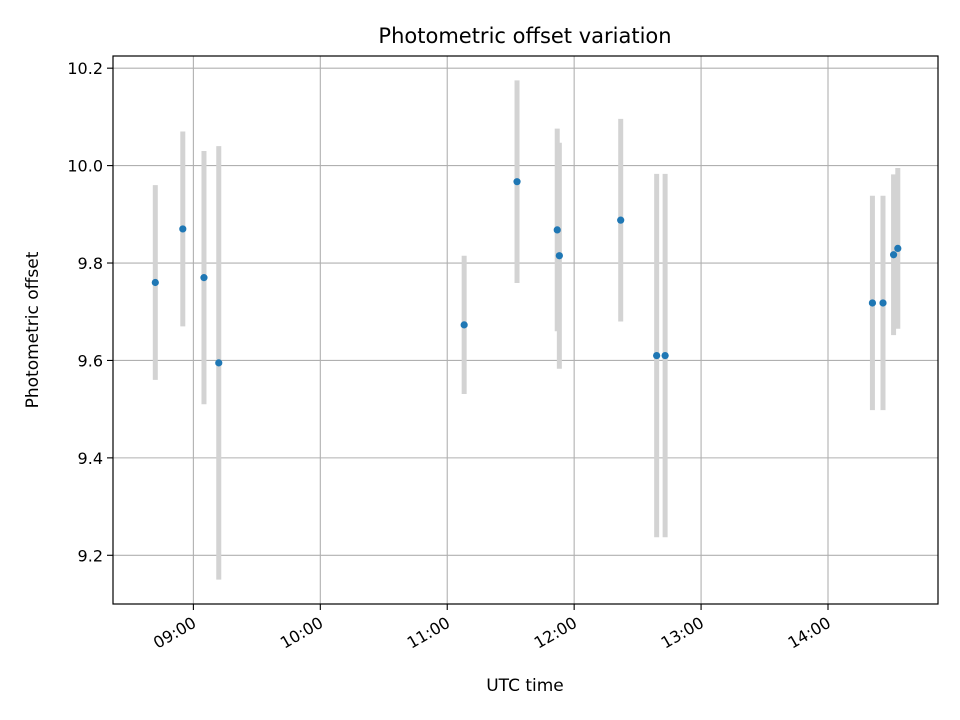 This screenshot has width=960, height=720. What do you see at coordinates (90, 555) in the screenshot?
I see `y-tick-label: 9.2` at bounding box center [90, 555].